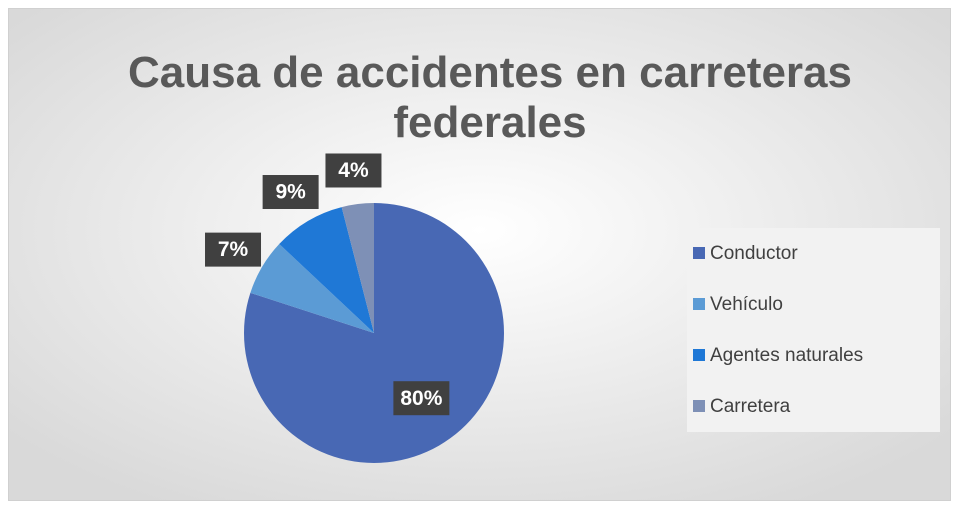 The width and height of the screenshot is (960, 507). I want to click on legend-label: Carretera, so click(750, 406).